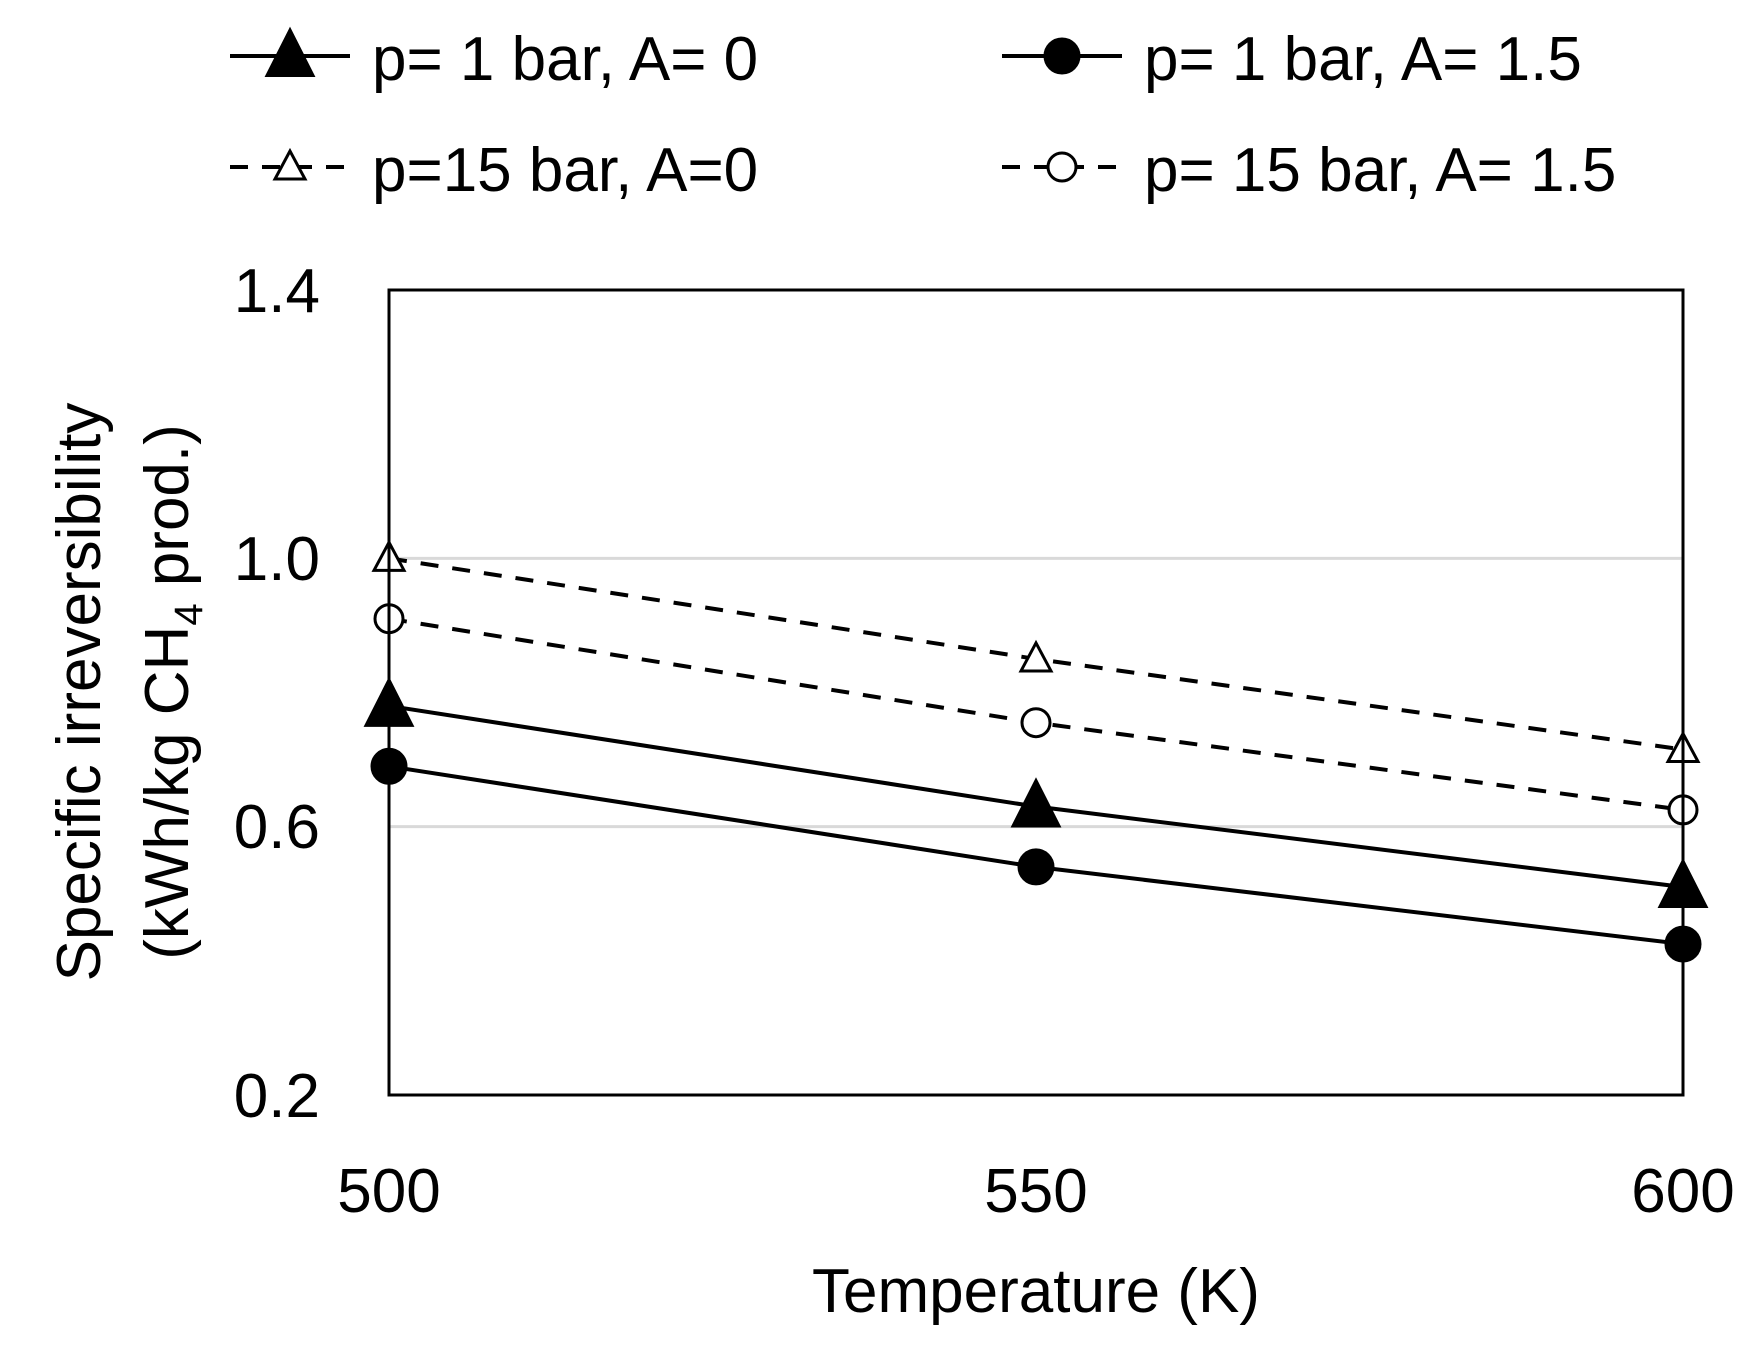  What do you see at coordinates (277, 694) in the screenshot?
I see `y-axis: 1.4 1.0 0.6 0.2` at bounding box center [277, 694].